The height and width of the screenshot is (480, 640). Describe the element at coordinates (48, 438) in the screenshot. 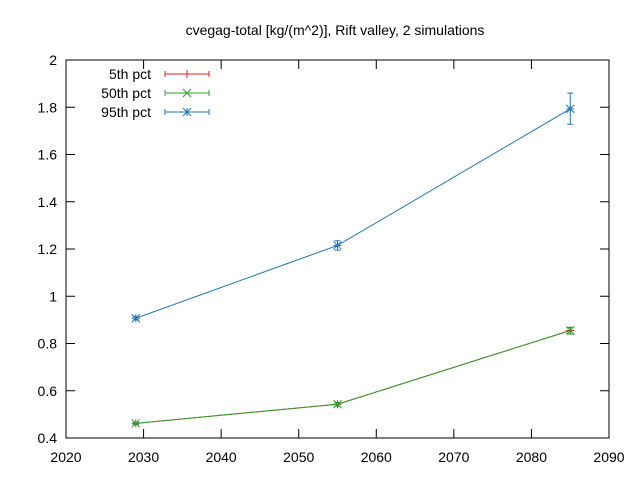

I see `y-tick-label: 0.4` at that location.